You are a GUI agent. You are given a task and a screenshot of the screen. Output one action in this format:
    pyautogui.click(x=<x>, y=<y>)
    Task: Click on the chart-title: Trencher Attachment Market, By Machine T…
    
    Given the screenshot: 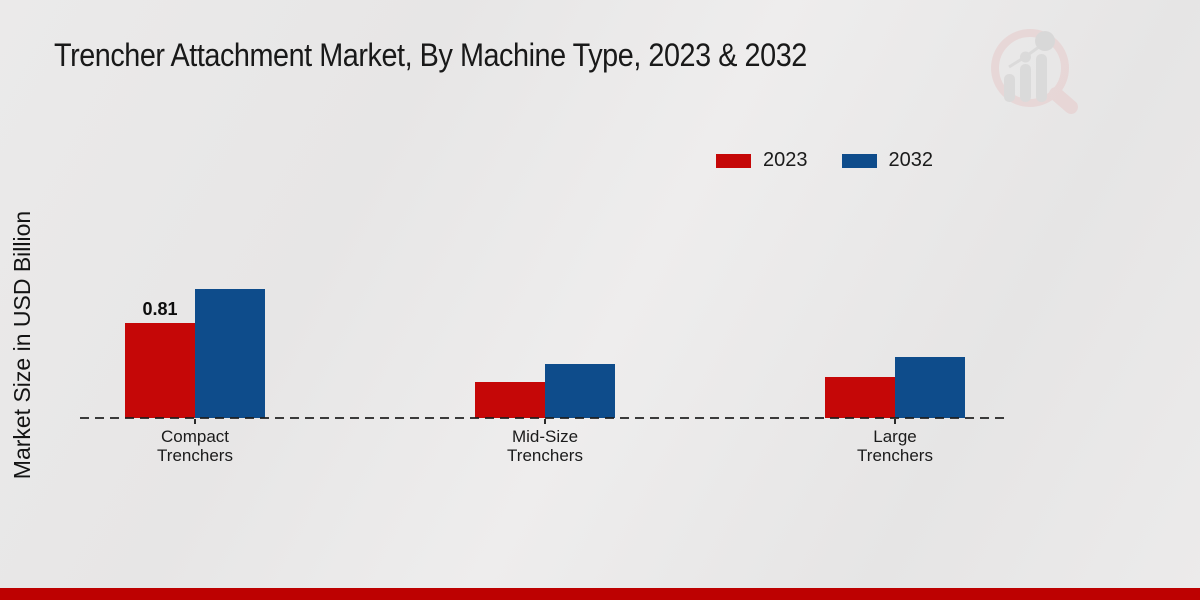 What is the action you would take?
    pyautogui.click(x=430, y=55)
    